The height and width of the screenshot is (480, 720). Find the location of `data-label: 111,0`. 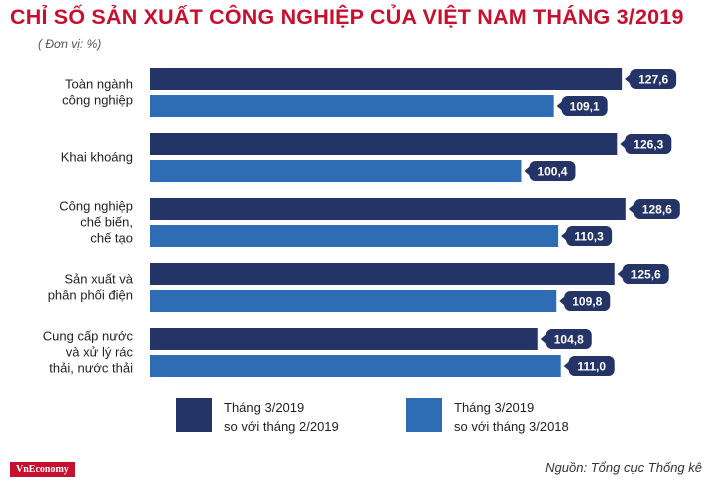

data-label: 111,0 is located at coordinates (591, 367).